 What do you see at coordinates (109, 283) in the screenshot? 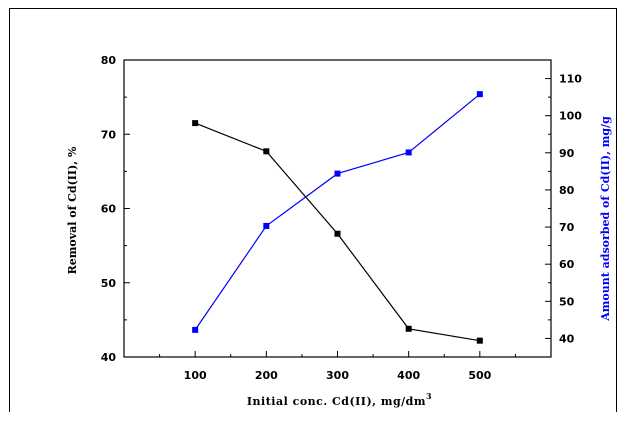
I see `y-left-tick-label: 50` at bounding box center [109, 283].